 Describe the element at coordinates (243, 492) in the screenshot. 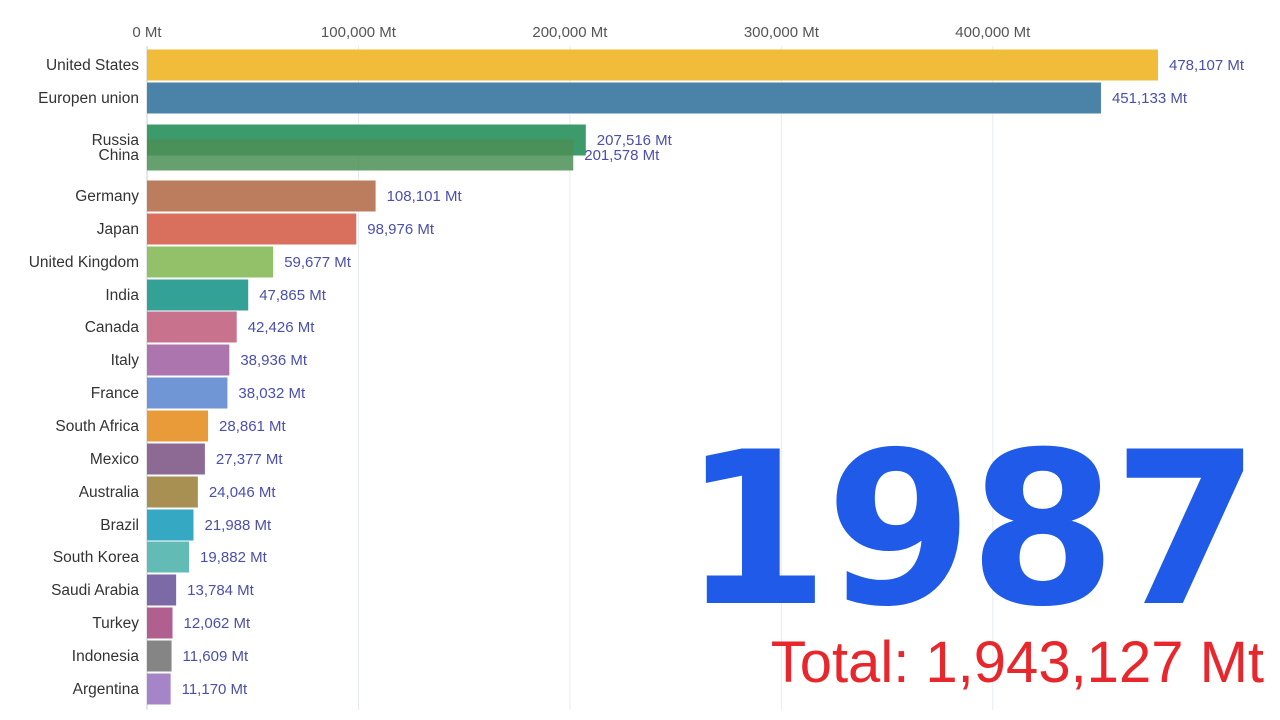

I see `value-label: 24,046 Mt` at that location.